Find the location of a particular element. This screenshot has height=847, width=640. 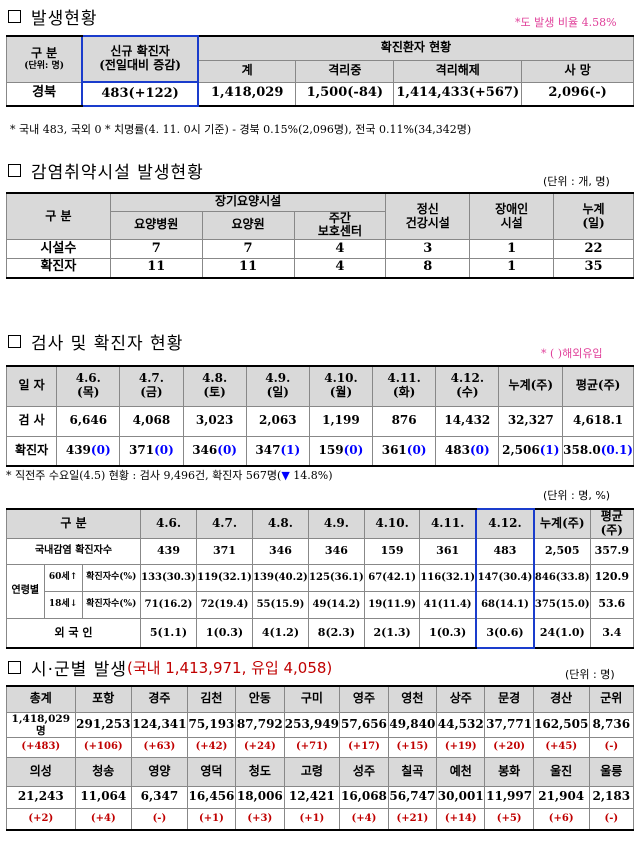

header-date-7: 4.12. is located at coordinates (505, 523).